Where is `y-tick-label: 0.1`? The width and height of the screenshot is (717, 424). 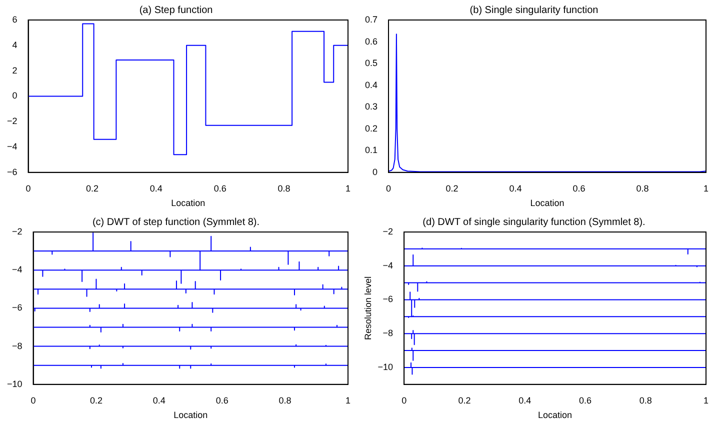 y-tick-label: 0.1 is located at coordinates (371, 150).